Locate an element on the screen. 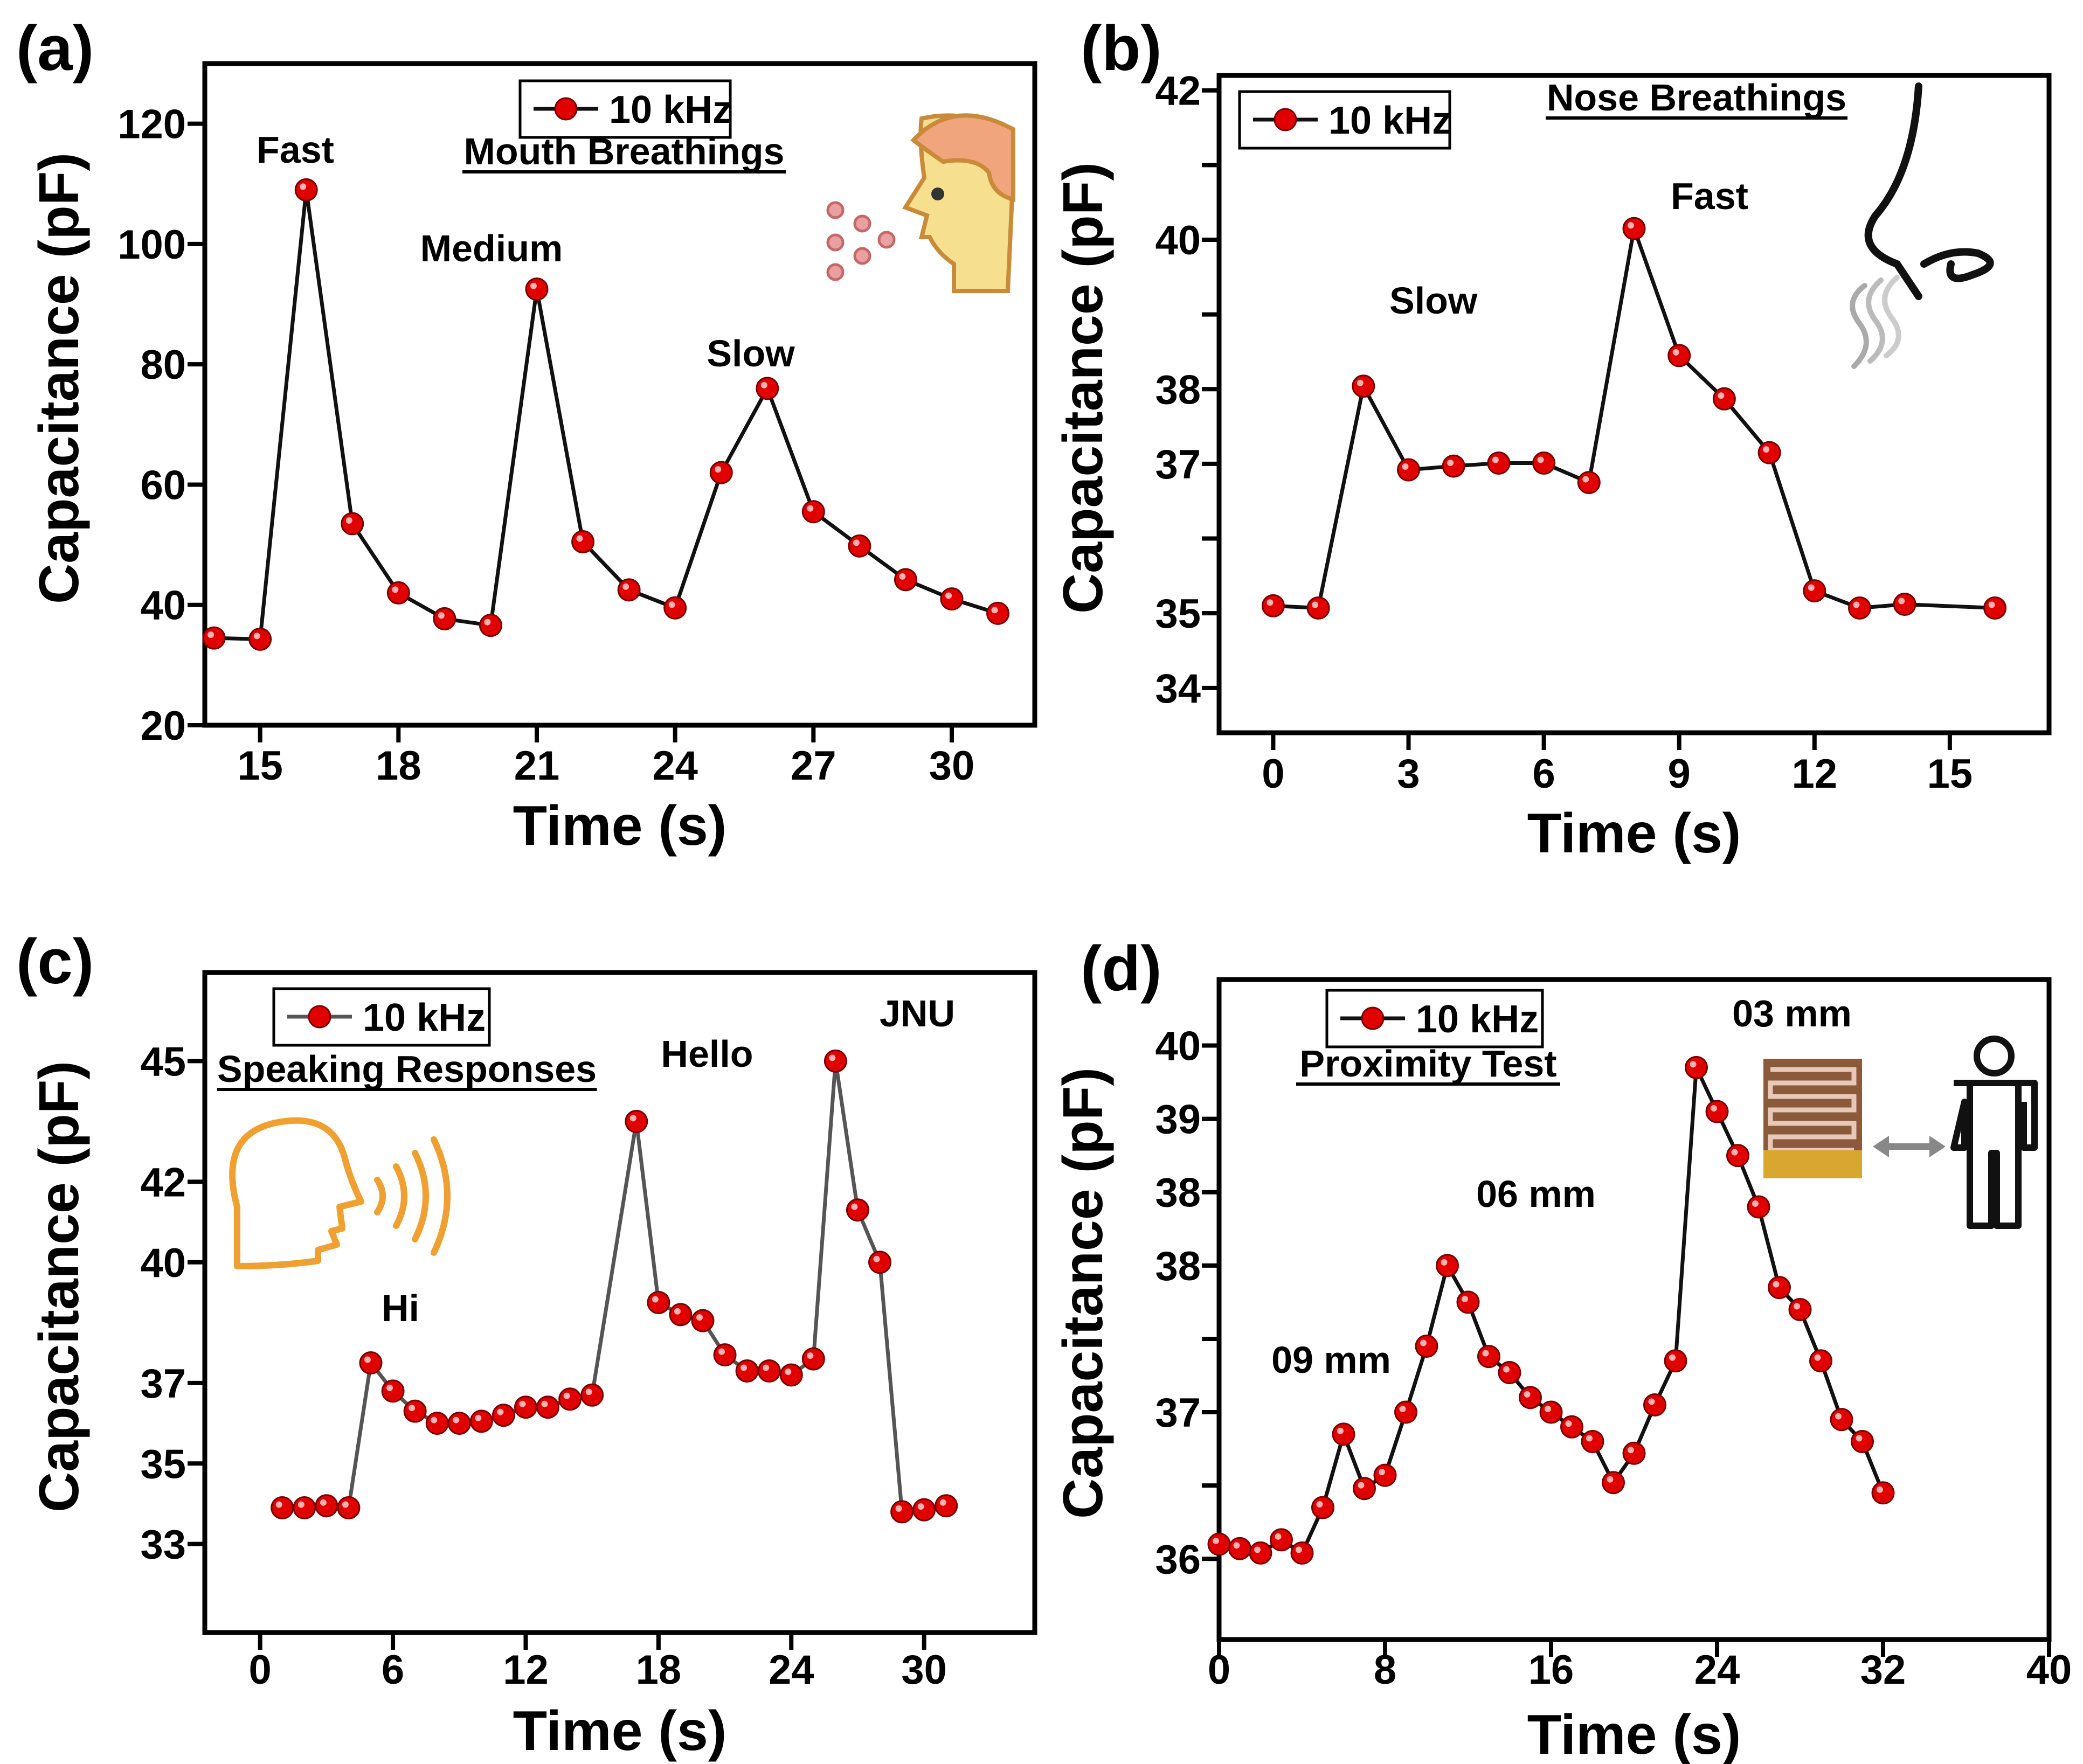 The width and height of the screenshot is (2083, 1764). x-tick-label: 30 is located at coordinates (952, 766).